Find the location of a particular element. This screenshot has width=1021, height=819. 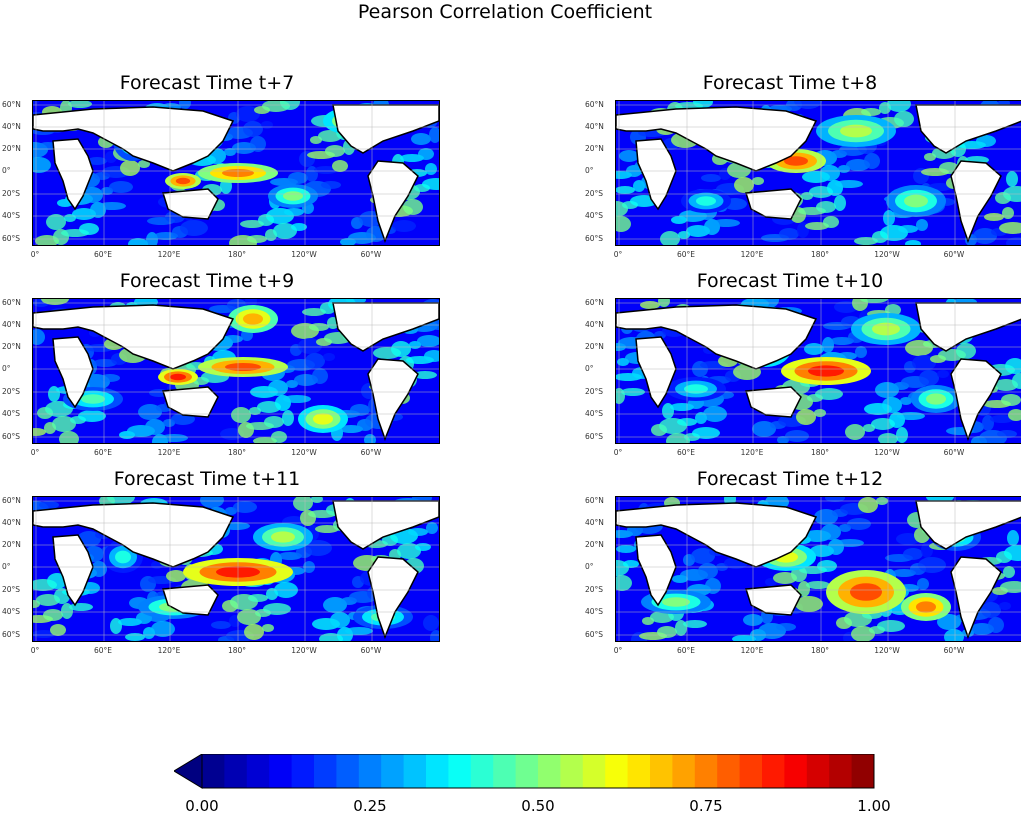

colorbar-outline is located at coordinates (538, 771).